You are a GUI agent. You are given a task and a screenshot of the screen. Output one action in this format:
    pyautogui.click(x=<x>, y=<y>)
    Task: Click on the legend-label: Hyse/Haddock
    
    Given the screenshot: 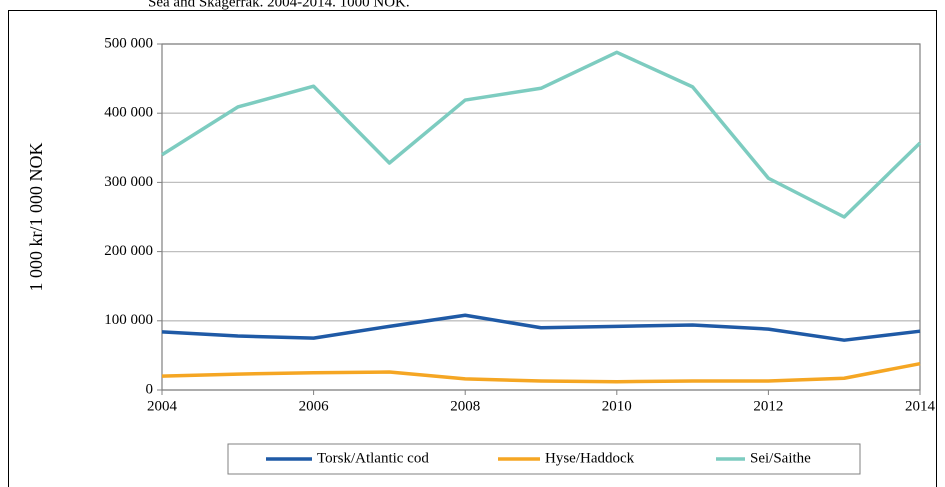 What is the action you would take?
    pyautogui.click(x=590, y=458)
    